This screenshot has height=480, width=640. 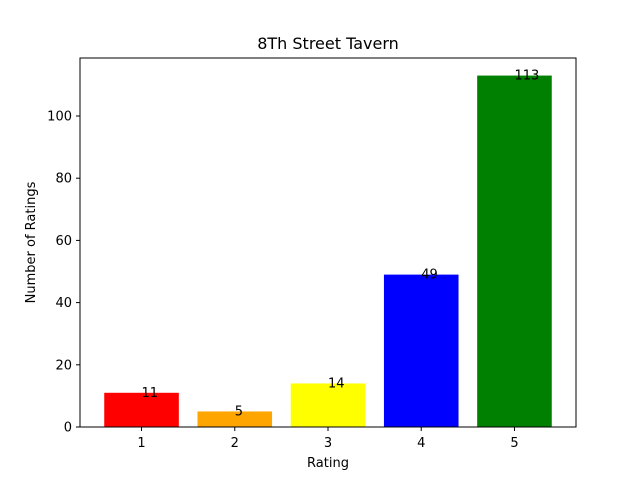 I want to click on data-label-rating-1: 11, so click(x=150, y=393).